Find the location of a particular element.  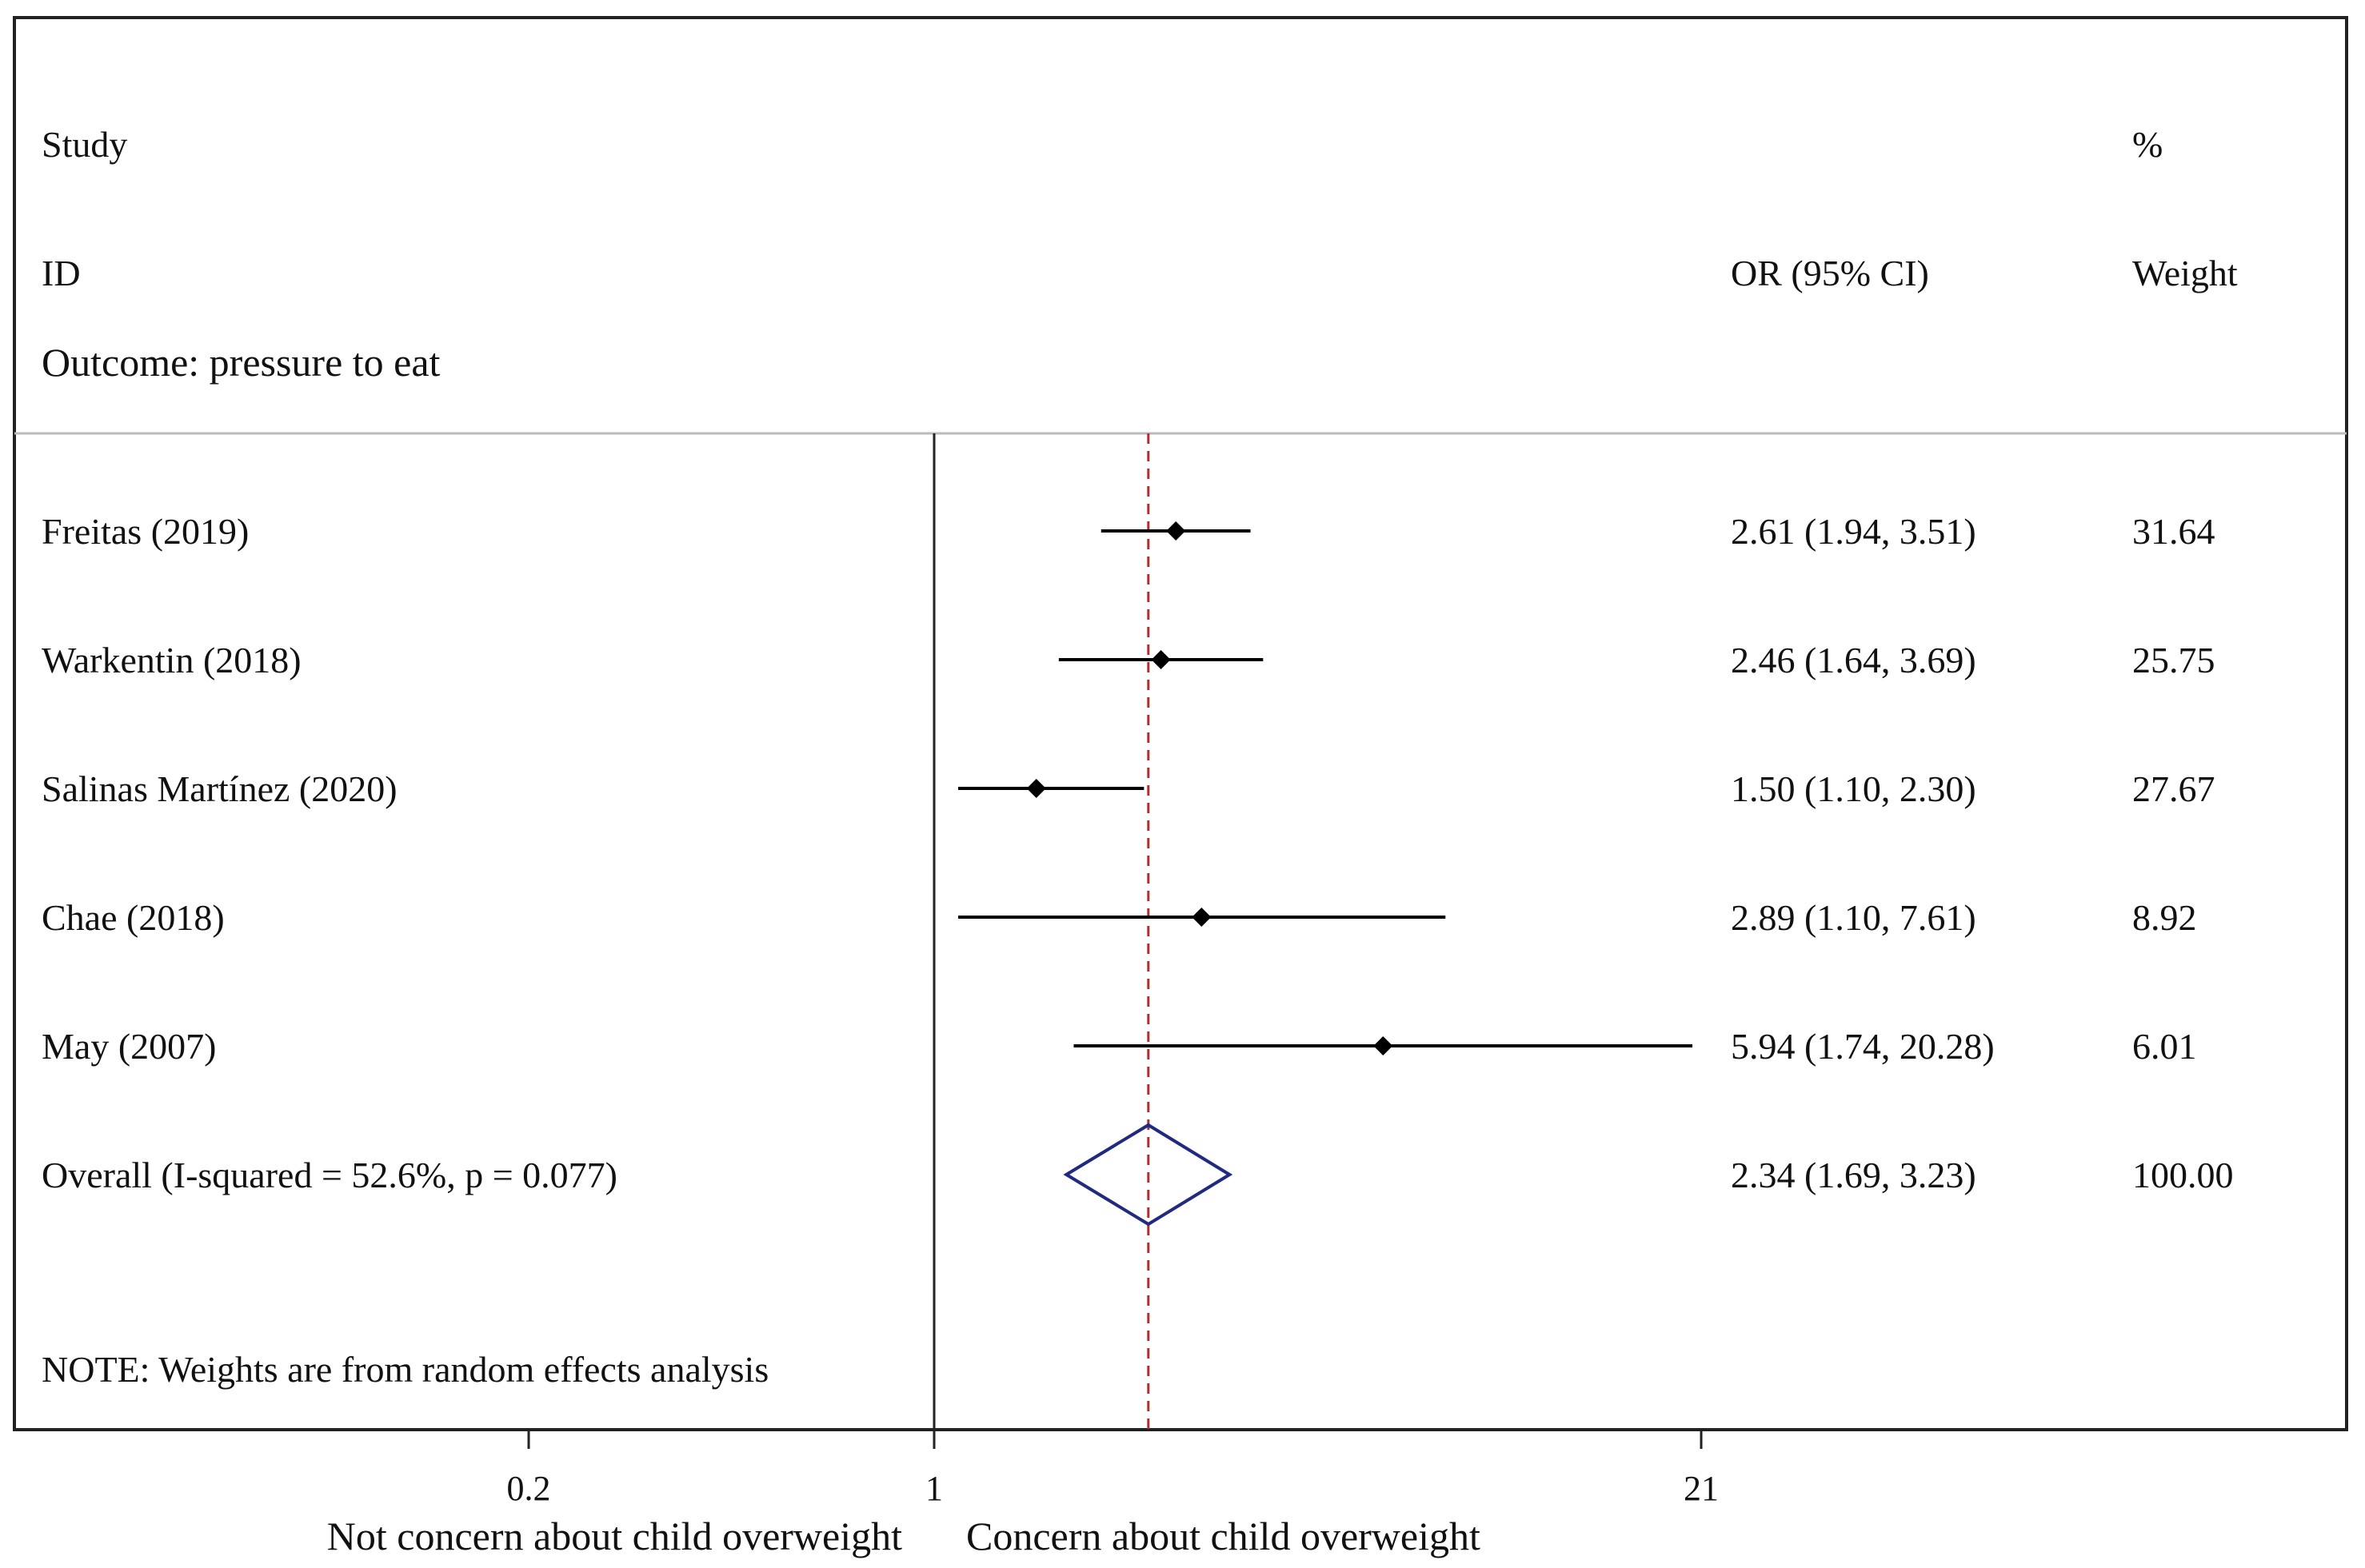

study-label: Chae (2018) is located at coordinates (133, 917).